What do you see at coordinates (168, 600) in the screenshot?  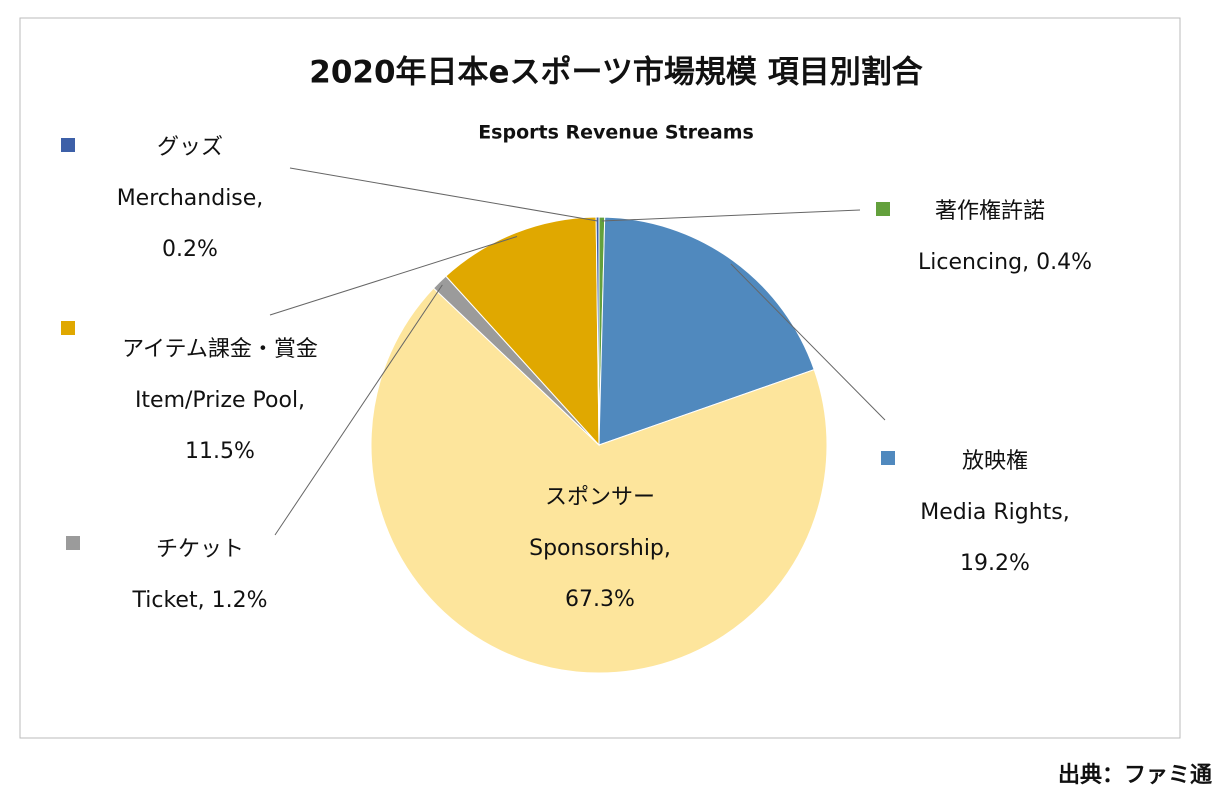 I see `category-label: Ticket,` at bounding box center [168, 600].